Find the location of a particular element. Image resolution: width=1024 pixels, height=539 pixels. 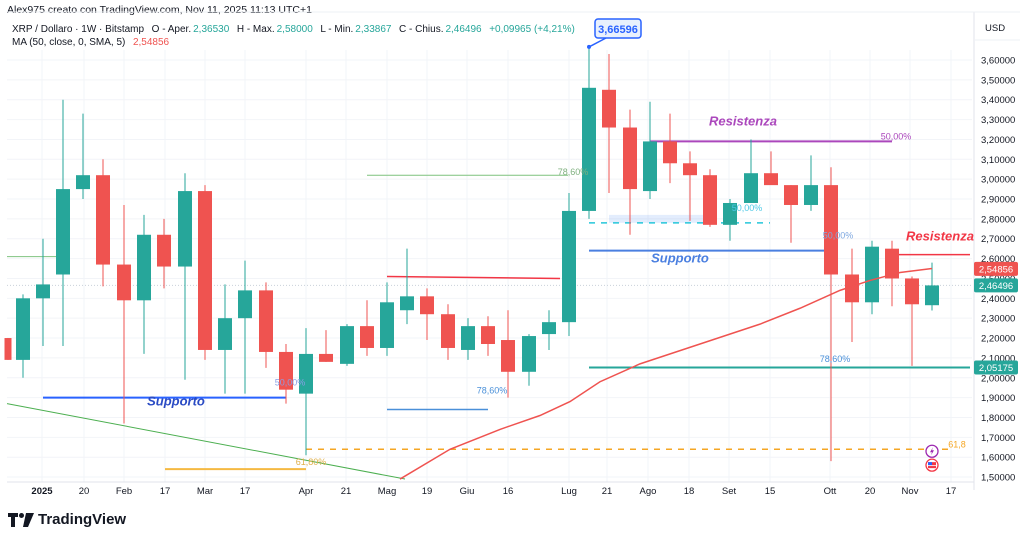

time-tick-label: Giu is located at coordinates (467, 491).